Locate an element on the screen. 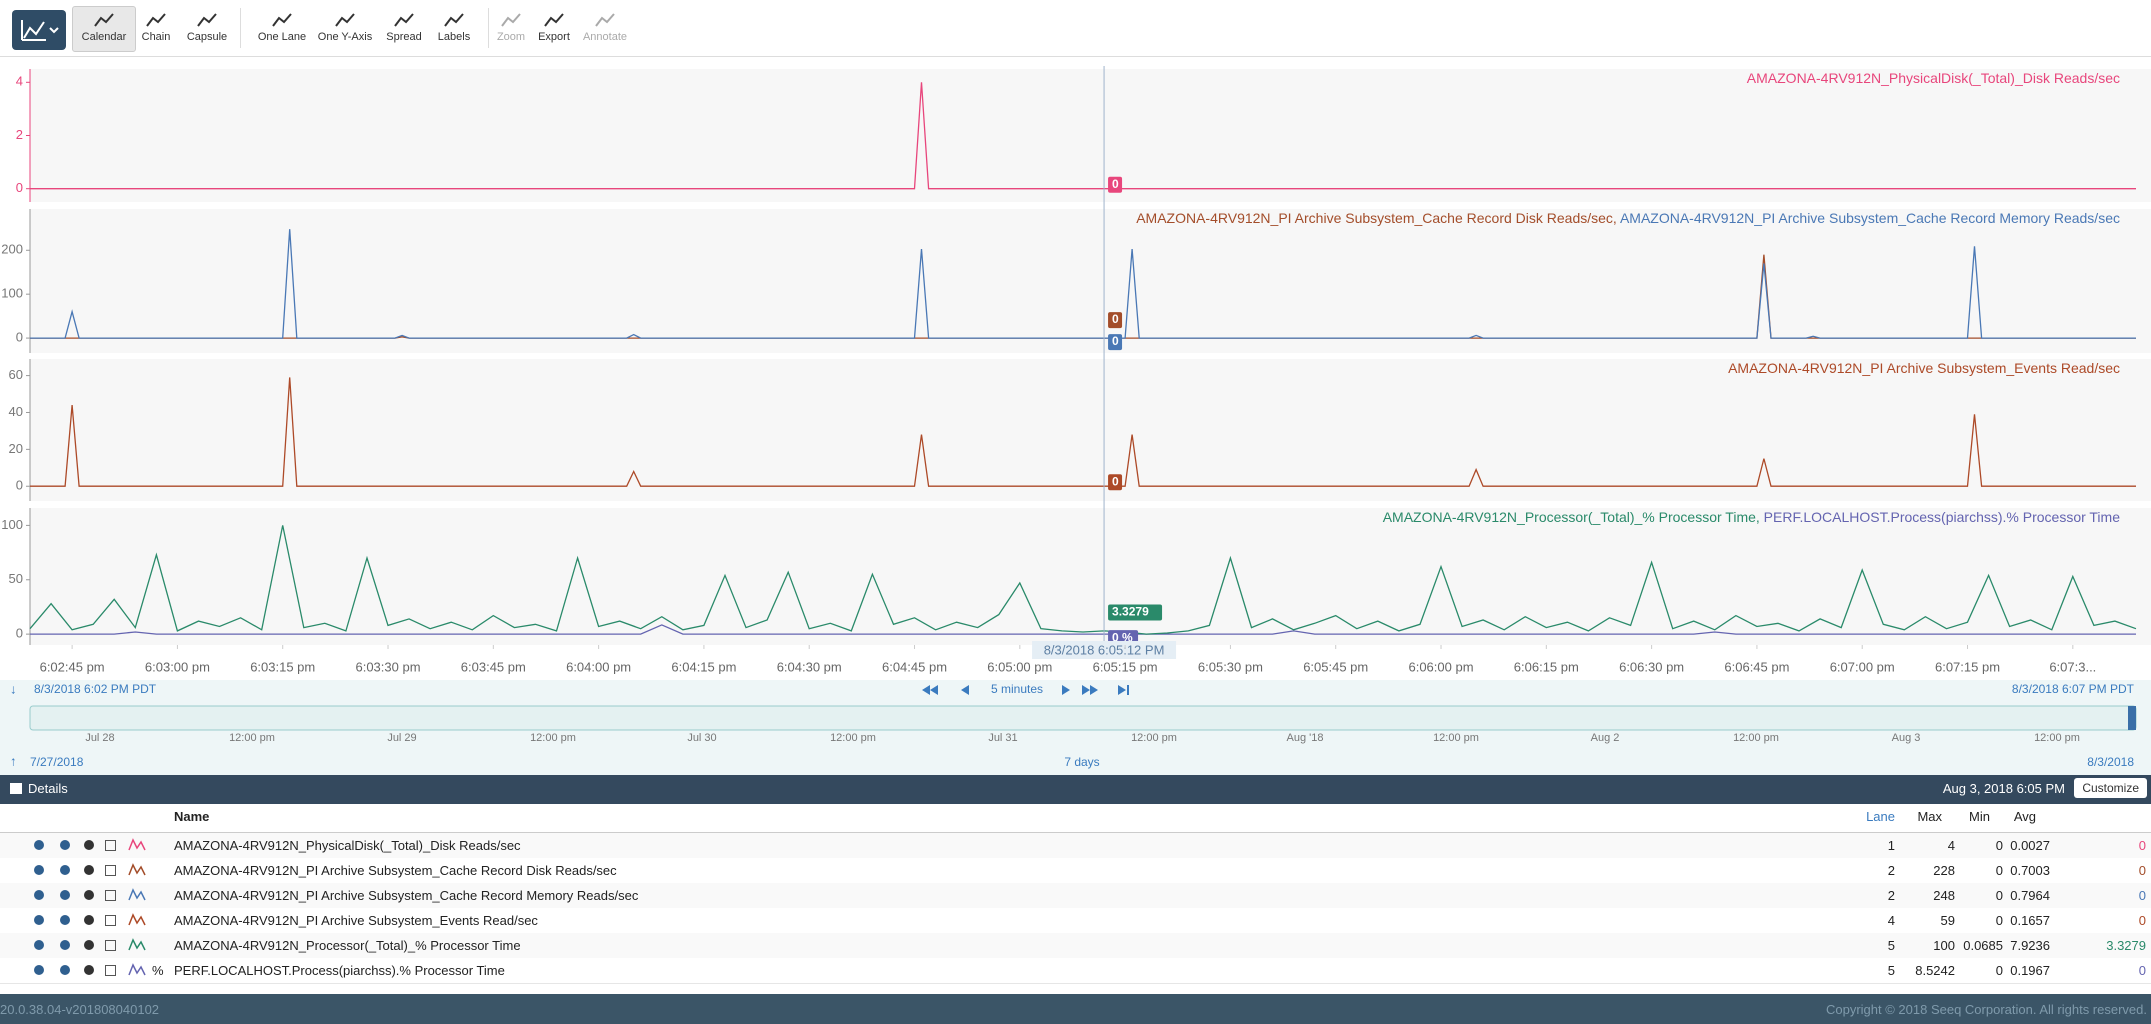 Image resolution: width=2151 pixels, height=1024 pixels. toolbar-button: Capsule is located at coordinates (207, 29).